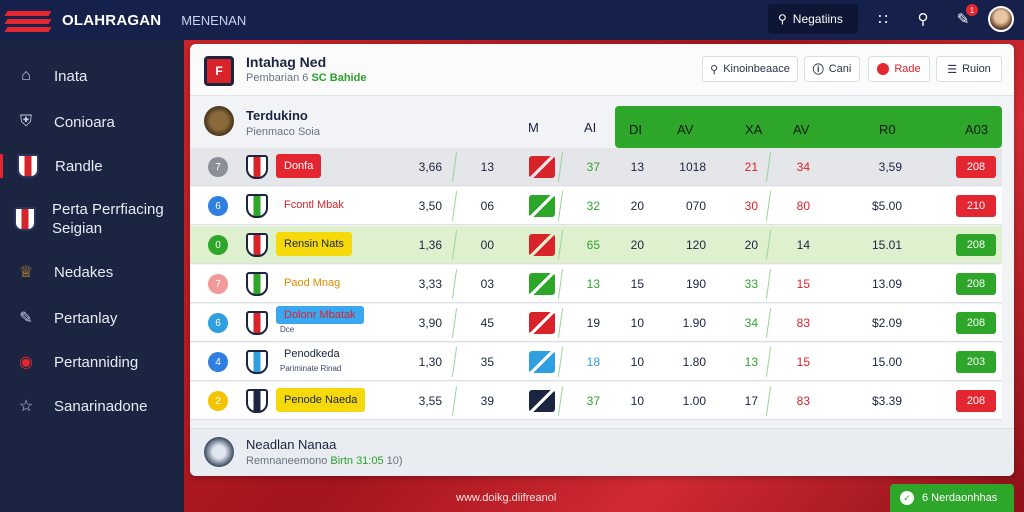 The image size is (1024, 512). I want to click on stat-cell: 06, so click(487, 206).